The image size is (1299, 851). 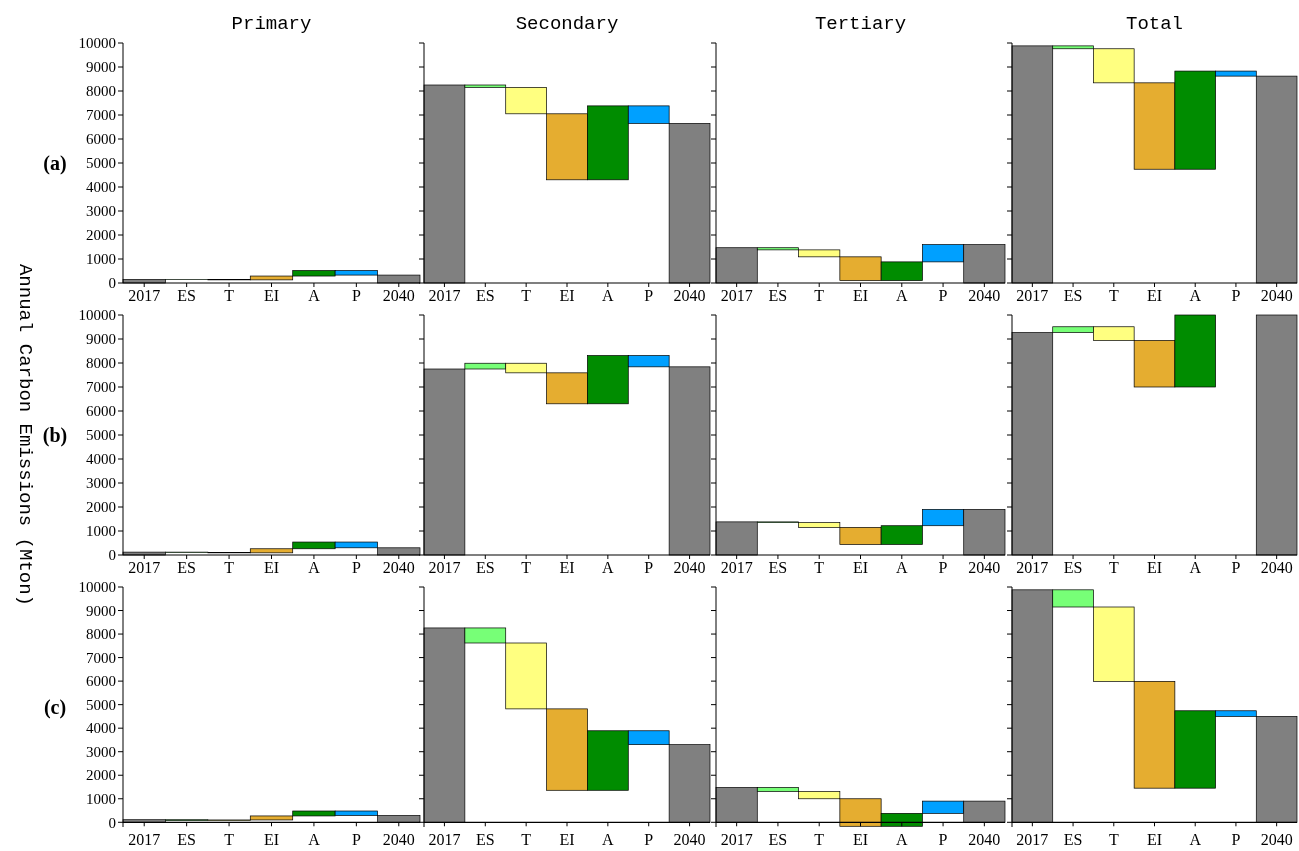 I want to click on chart-title: Tertiary, so click(x=860, y=24).